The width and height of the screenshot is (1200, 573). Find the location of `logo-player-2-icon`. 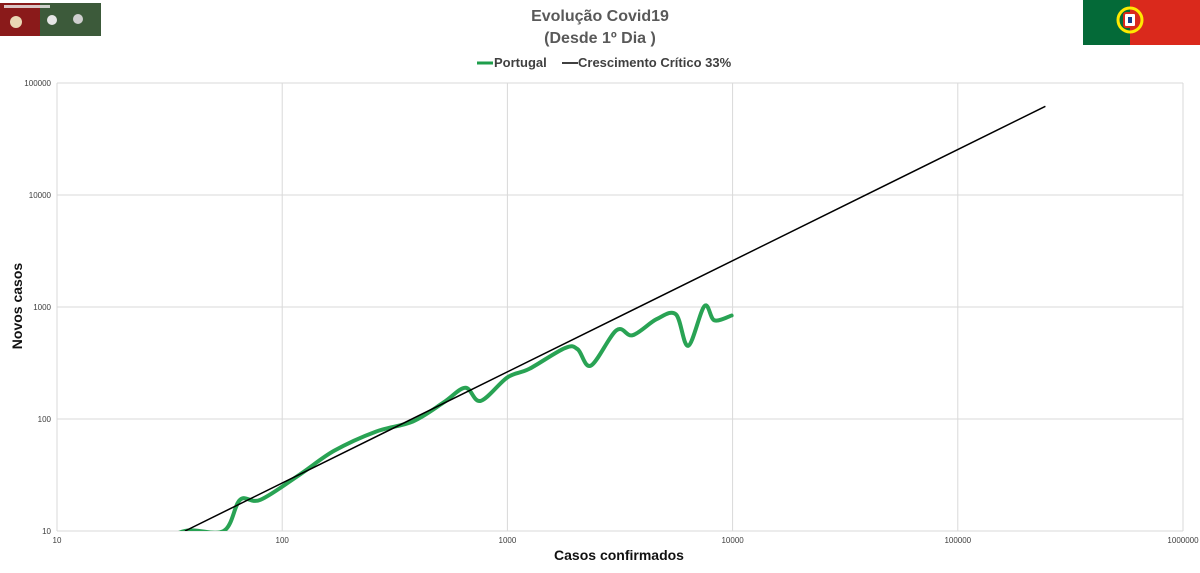

logo-player-2-icon is located at coordinates (52, 20).